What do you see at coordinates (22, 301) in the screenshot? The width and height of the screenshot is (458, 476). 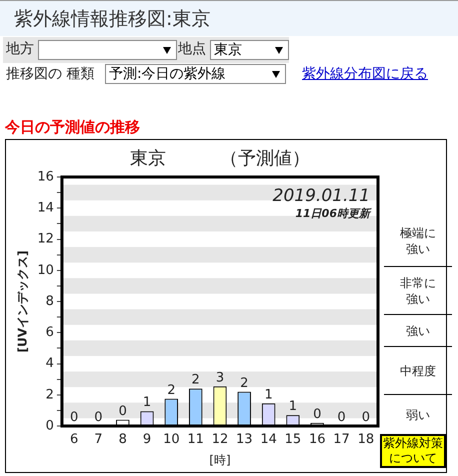 I see `y-axis-title: [UVインデックス]` at bounding box center [22, 301].